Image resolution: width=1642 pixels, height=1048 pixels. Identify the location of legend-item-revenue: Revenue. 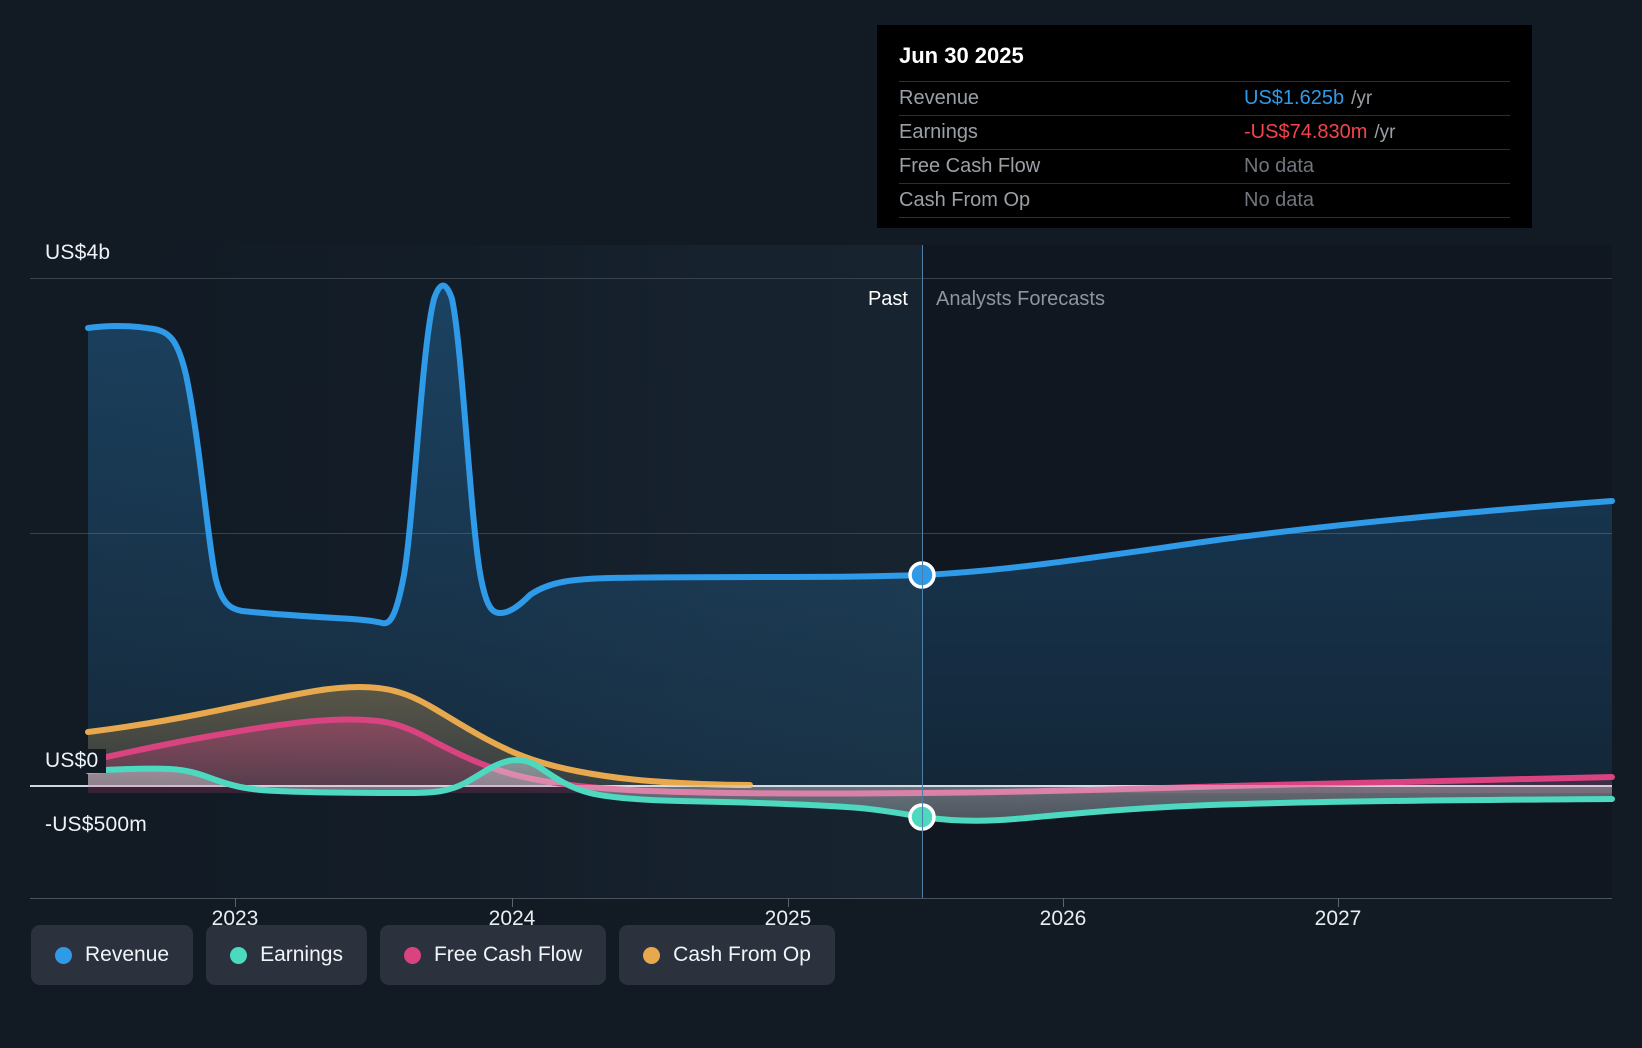
(112, 955).